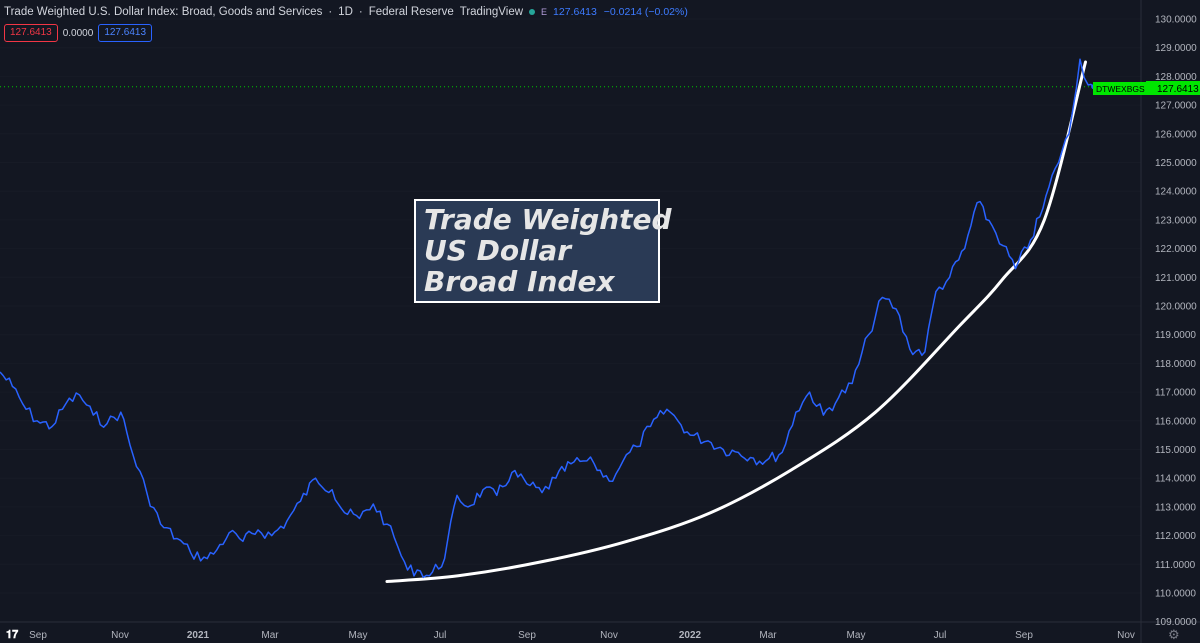 This screenshot has height=643, width=1200. I want to click on last-price-label: DTWEXBGS 127.6413, so click(1146, 88).